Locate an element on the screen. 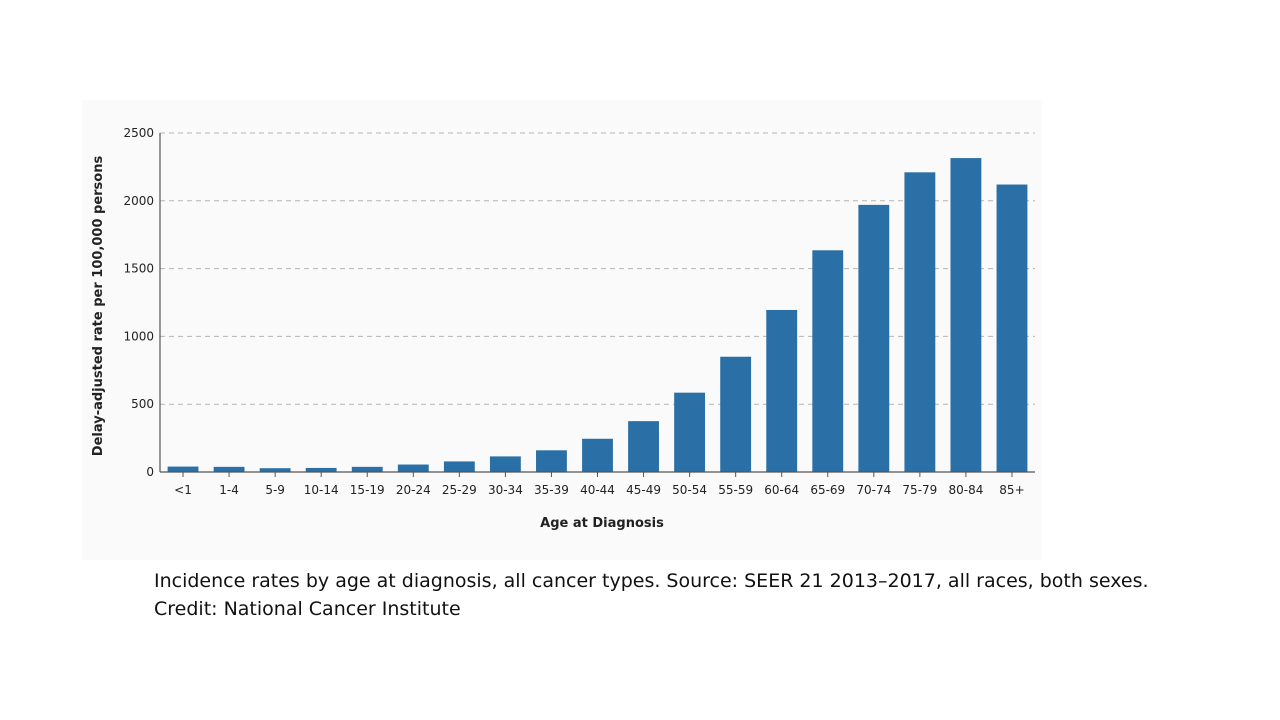 Image resolution: width=1280 pixels, height=720 pixels. x-tick-label: 40-44 is located at coordinates (597, 490).